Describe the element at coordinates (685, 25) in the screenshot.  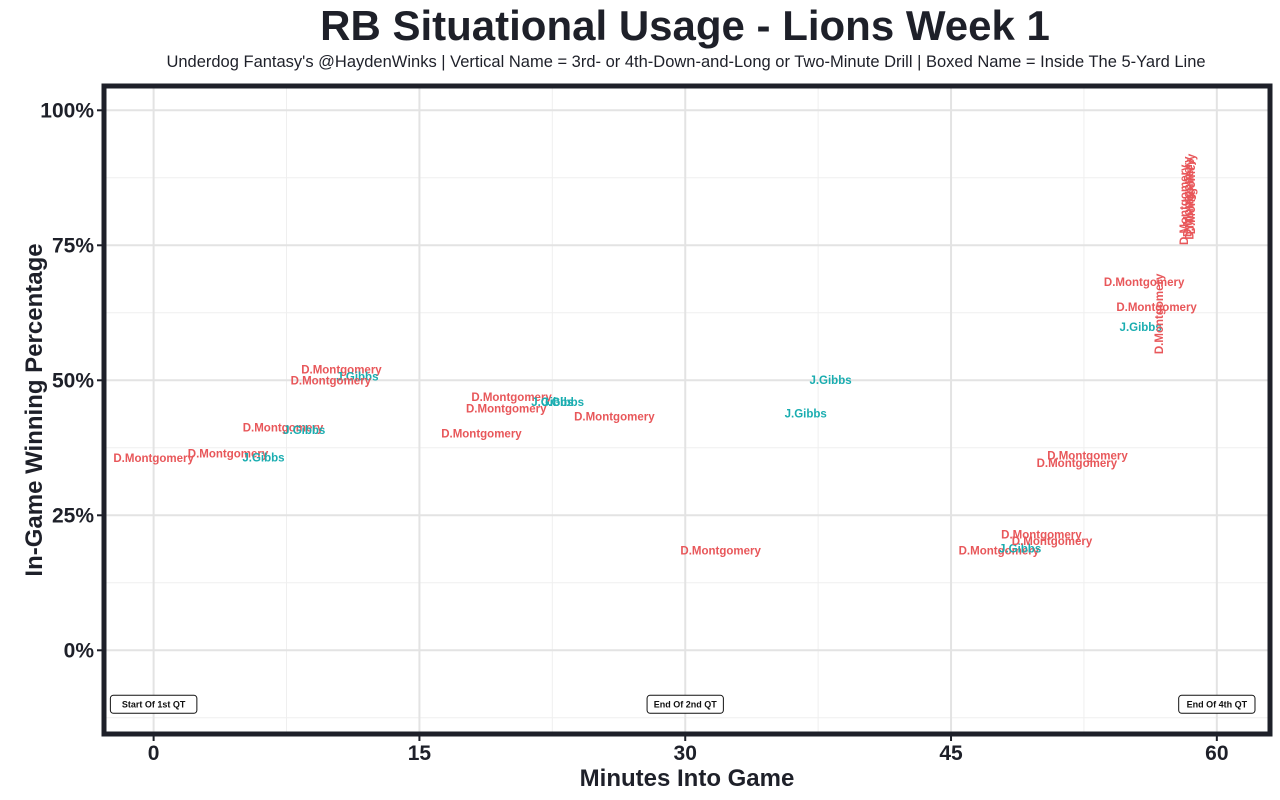
I see `chart-title: RB Situational Usage - Lions Week 1` at that location.